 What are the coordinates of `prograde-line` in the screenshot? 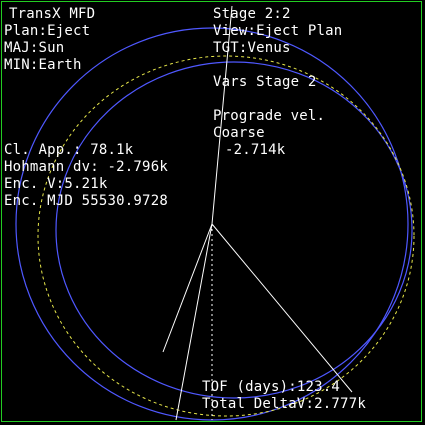 It's located at (222, 115).